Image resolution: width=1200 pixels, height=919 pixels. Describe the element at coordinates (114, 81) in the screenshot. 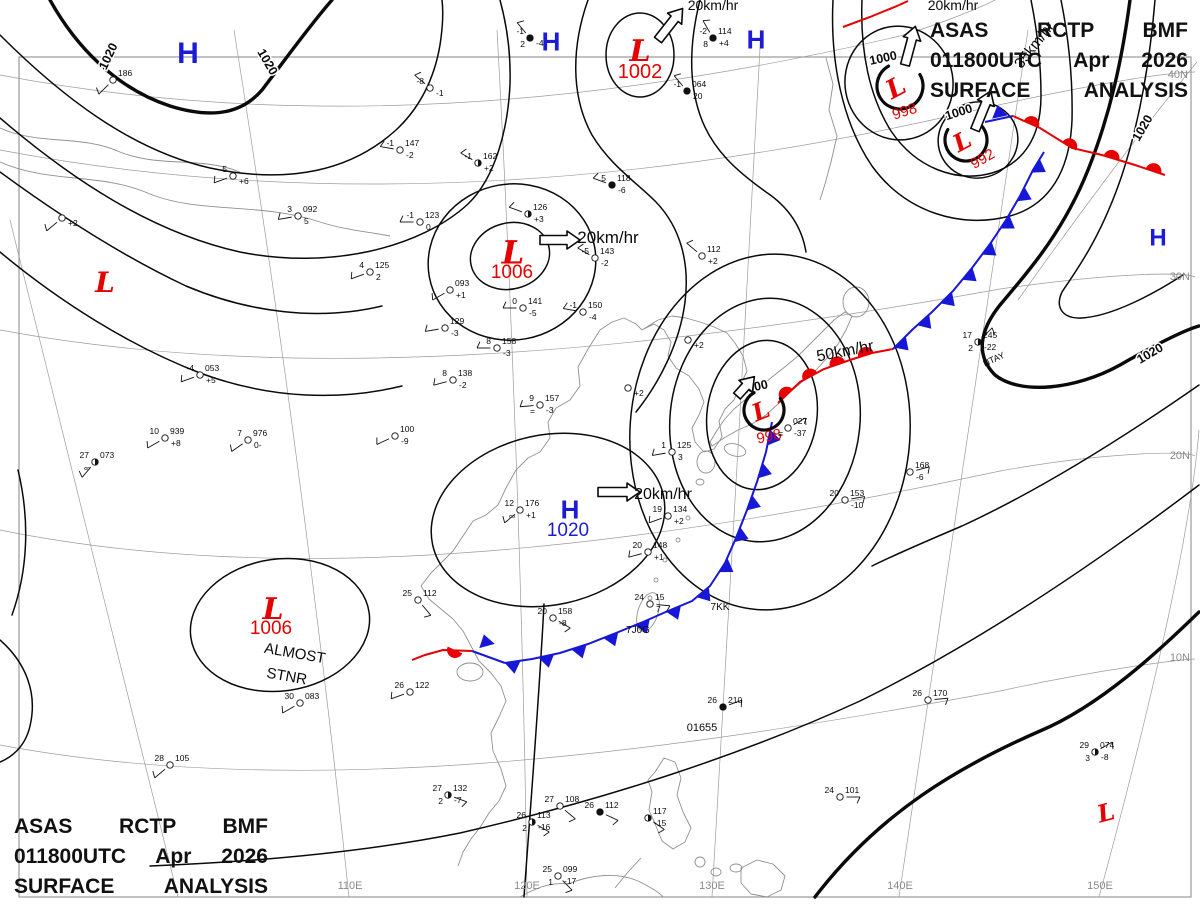

I see `station-plot: 186` at that location.